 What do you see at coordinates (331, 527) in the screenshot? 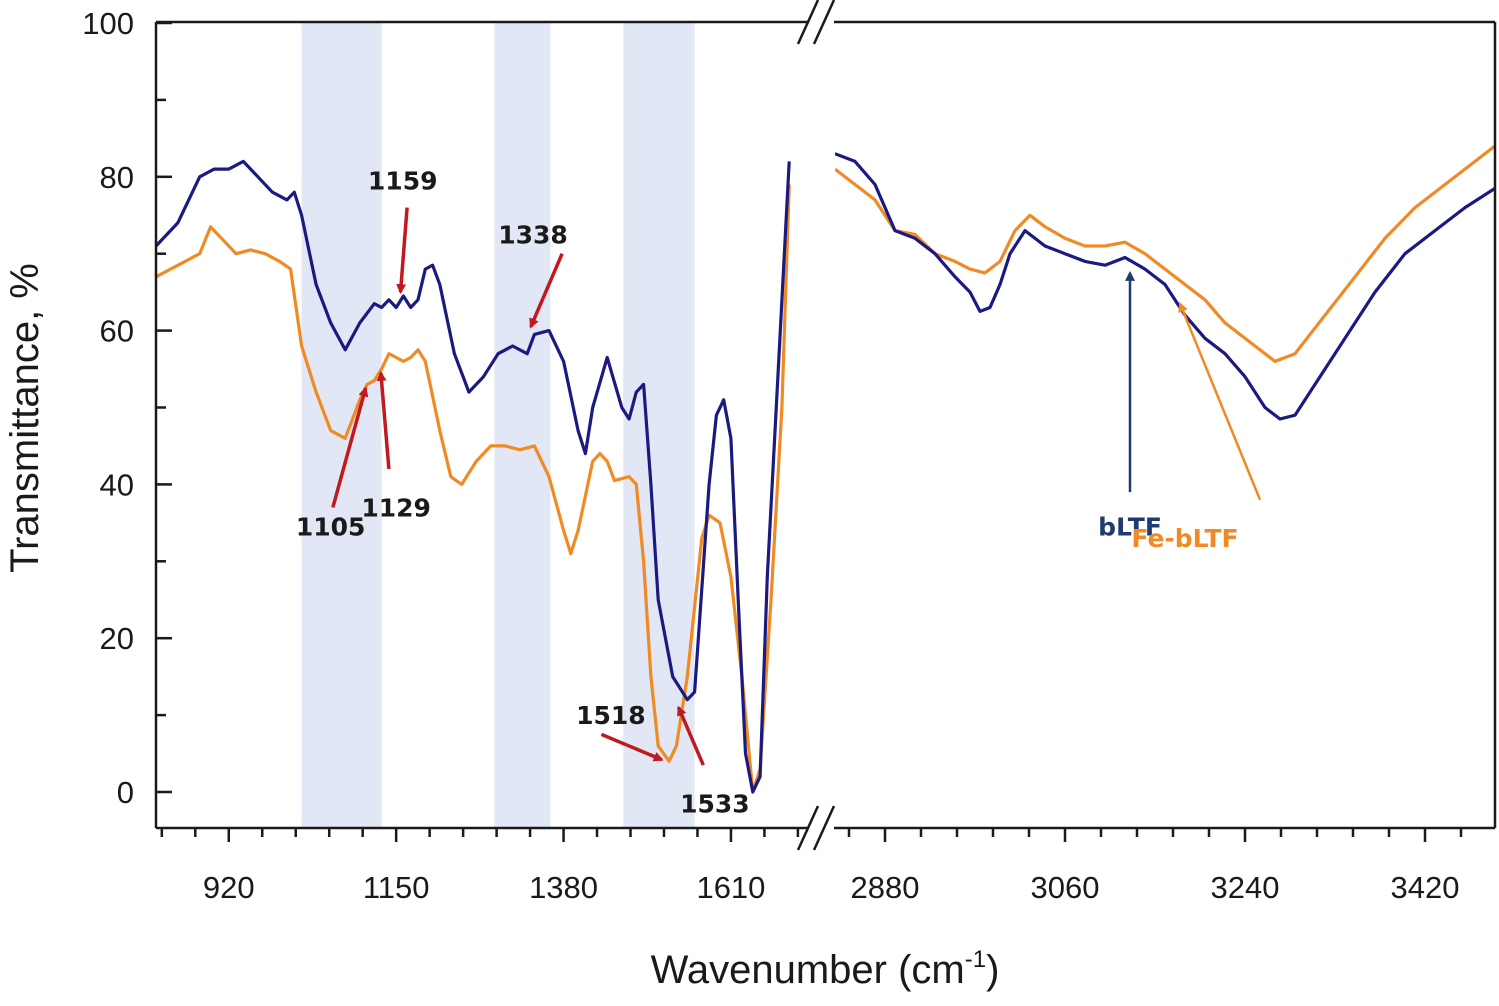
I see `peak-label: 1105` at bounding box center [331, 527].